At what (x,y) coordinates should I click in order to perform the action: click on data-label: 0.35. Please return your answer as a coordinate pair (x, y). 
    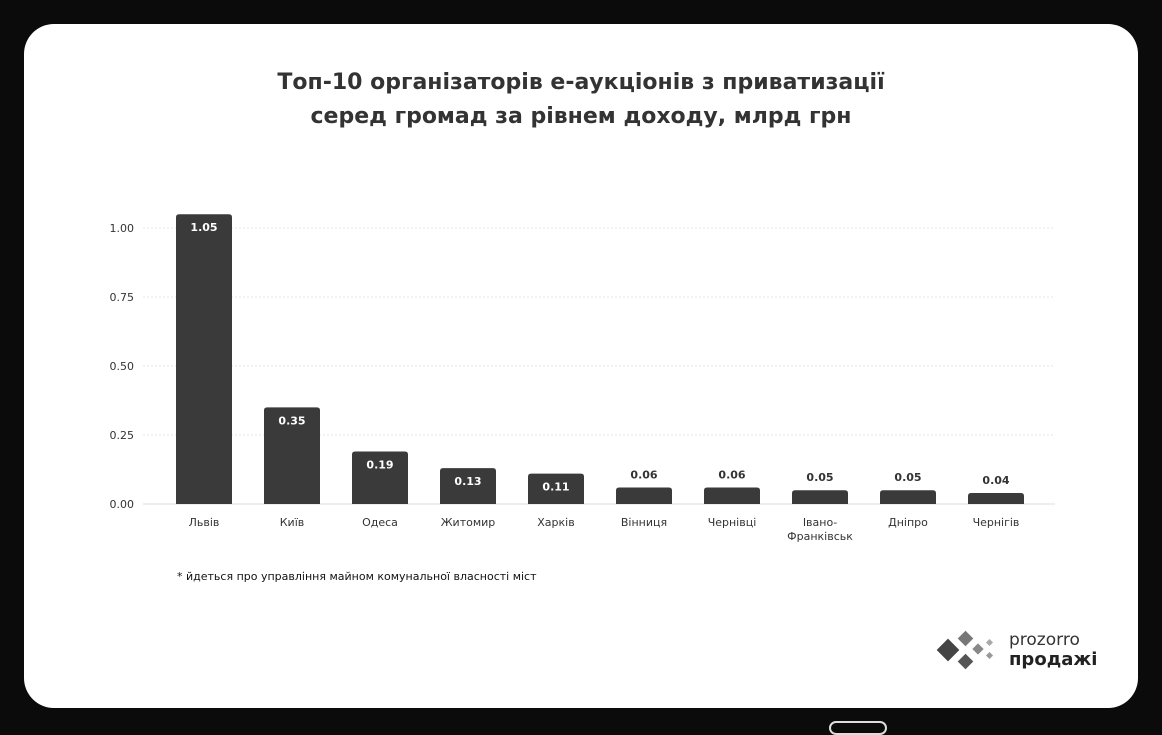
    Looking at the image, I should click on (291, 420).